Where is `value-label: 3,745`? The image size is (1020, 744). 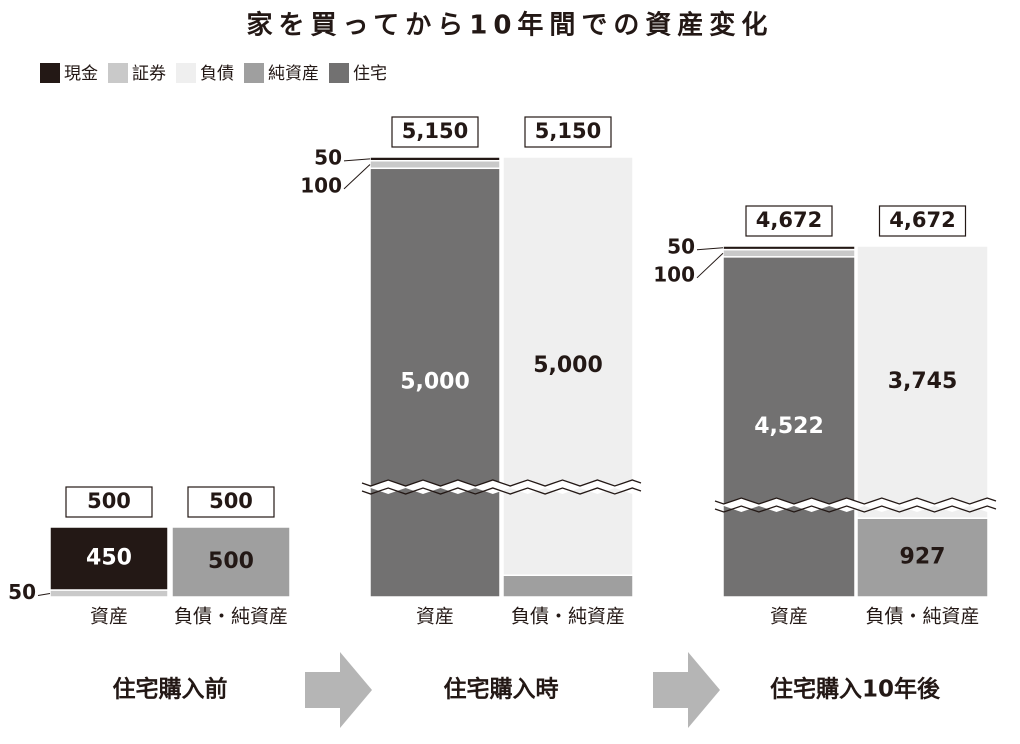 value-label: 3,745 is located at coordinates (923, 381).